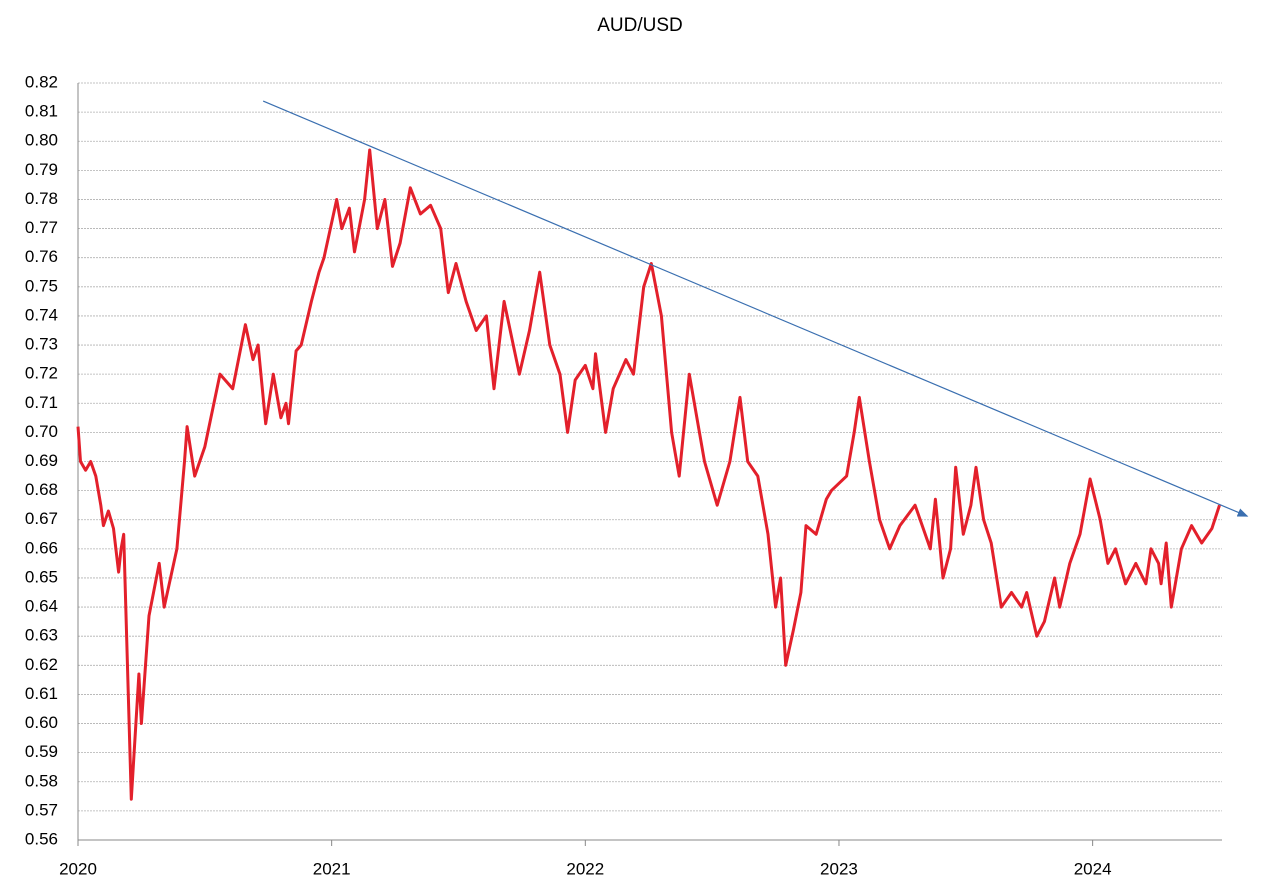 The width and height of the screenshot is (1280, 895). What do you see at coordinates (41, 780) in the screenshot?
I see `y-tick-label: 0.58` at bounding box center [41, 780].